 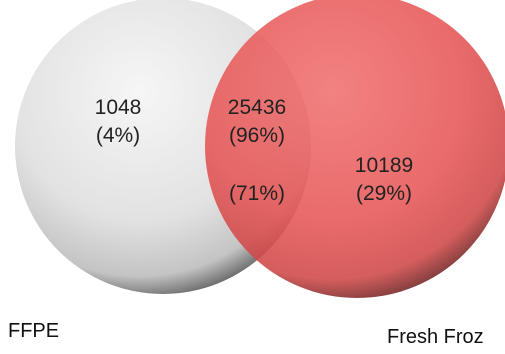 What do you see at coordinates (257, 135) in the screenshot?
I see `overlap-percent-of-ffpe: (96%)` at bounding box center [257, 135].